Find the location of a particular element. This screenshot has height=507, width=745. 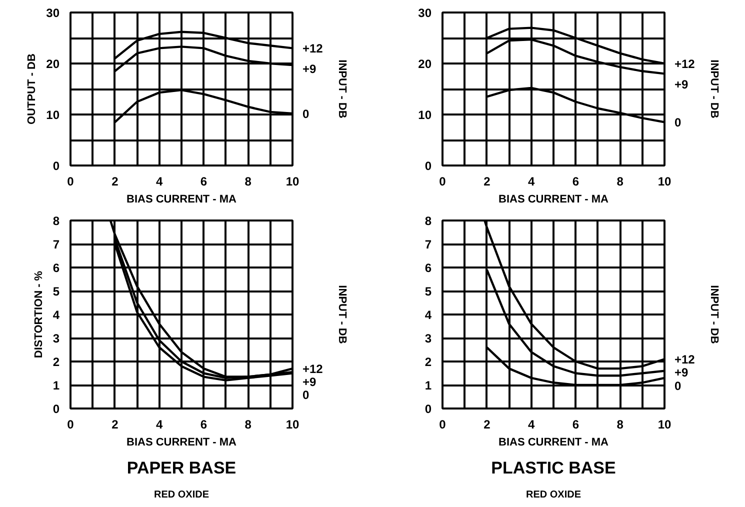

y-axis-title: DISTORTION - % is located at coordinates (38, 314).